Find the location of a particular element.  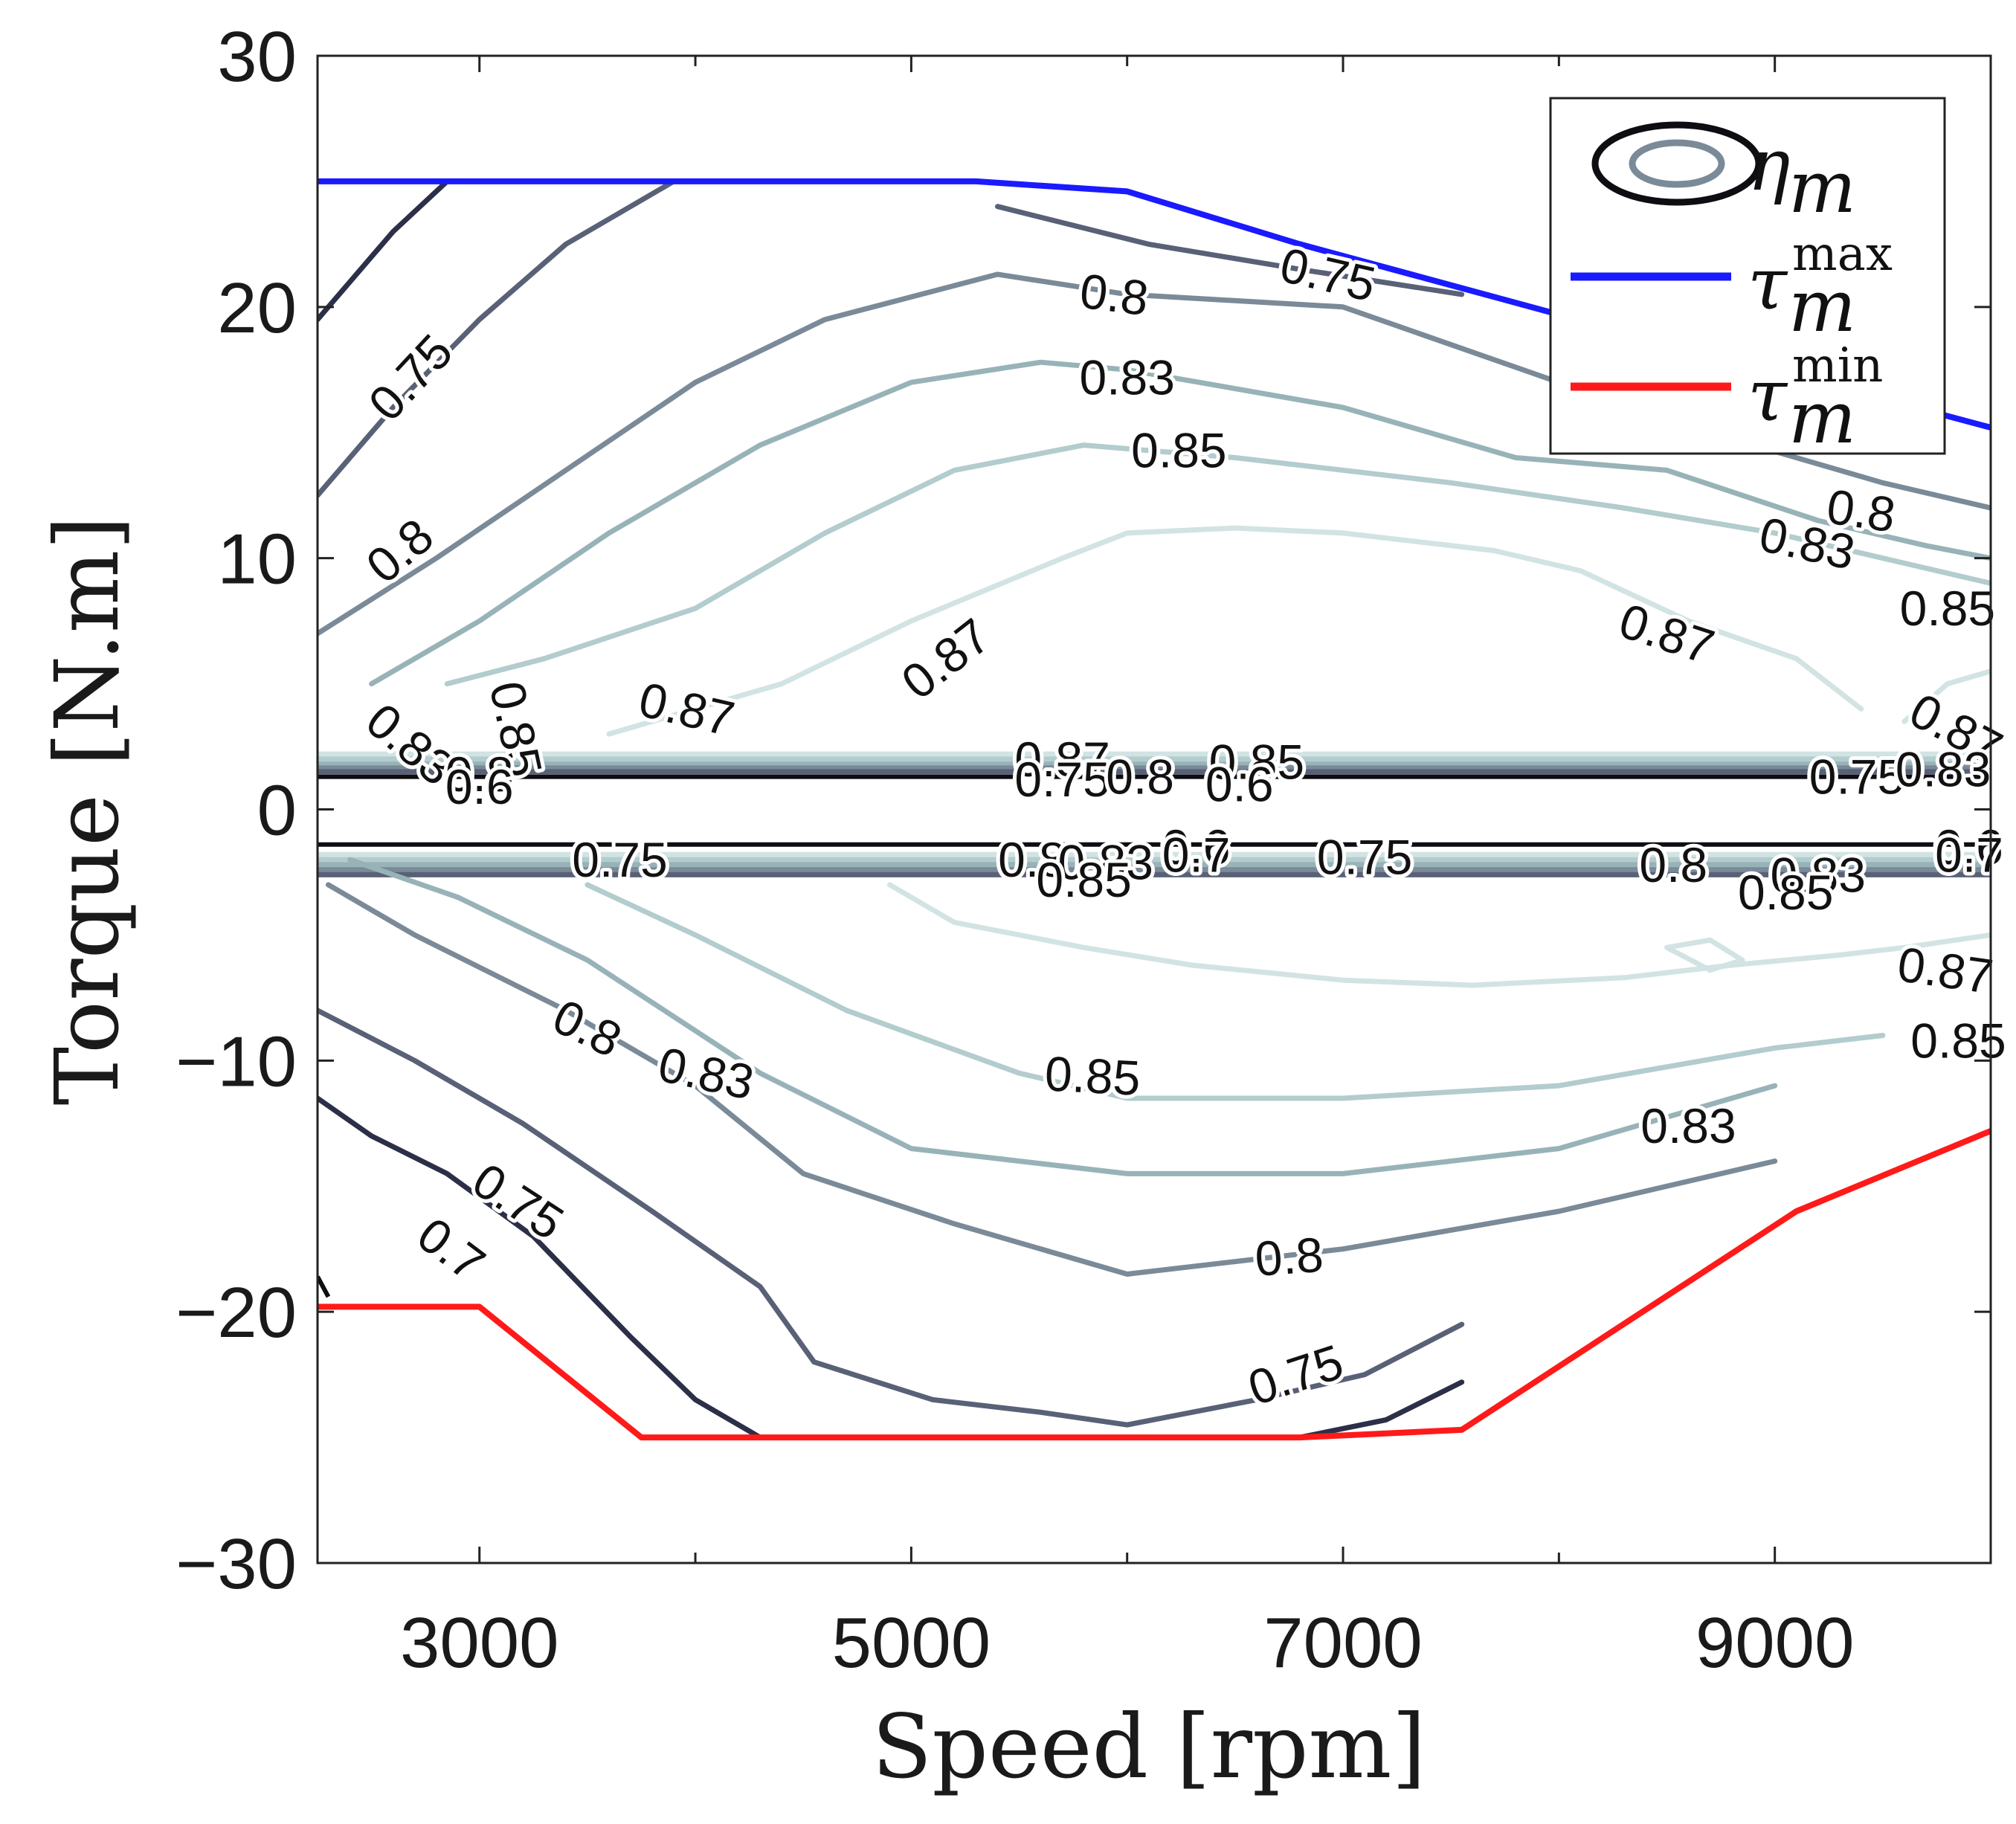

y-tick-label-5: −20 is located at coordinates (236, 1313).